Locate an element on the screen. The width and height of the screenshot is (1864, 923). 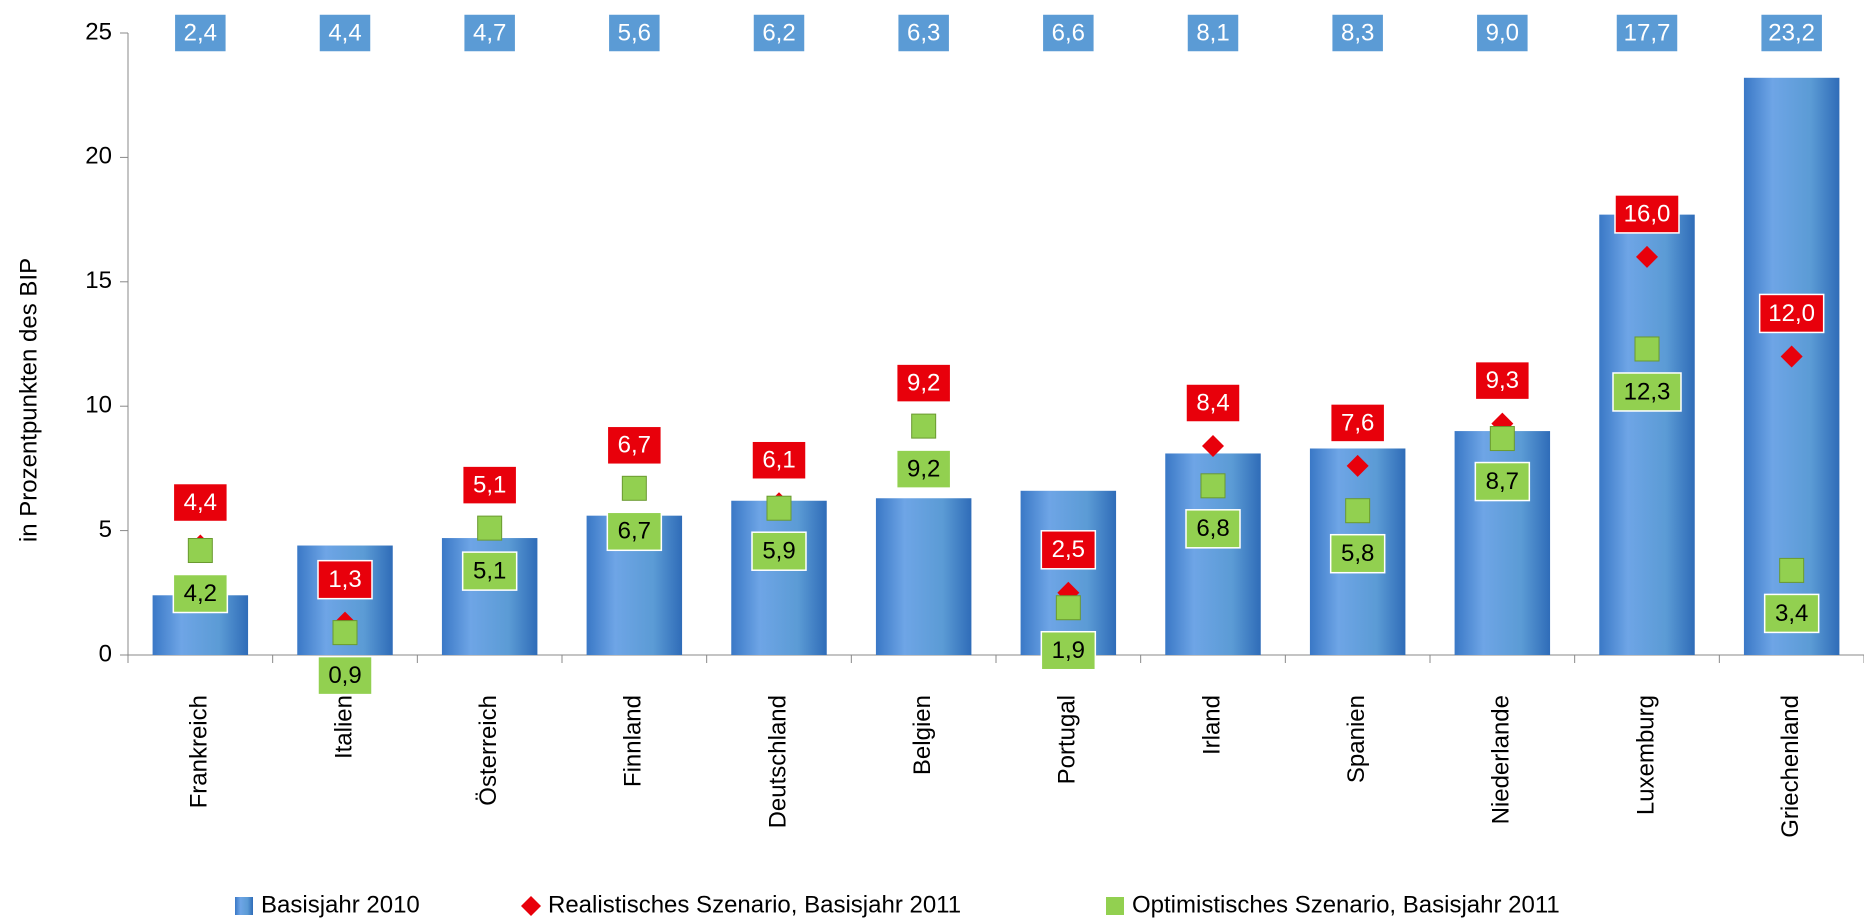
x-tick-label: Italien is located at coordinates (343, 727).